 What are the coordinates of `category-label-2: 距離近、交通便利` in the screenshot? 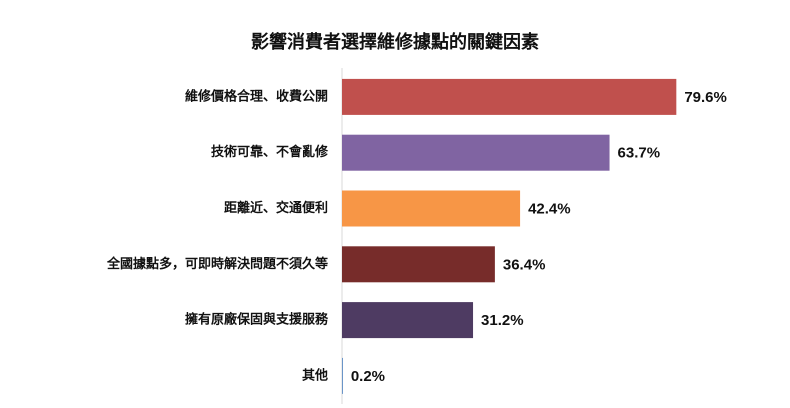 It's located at (276, 208).